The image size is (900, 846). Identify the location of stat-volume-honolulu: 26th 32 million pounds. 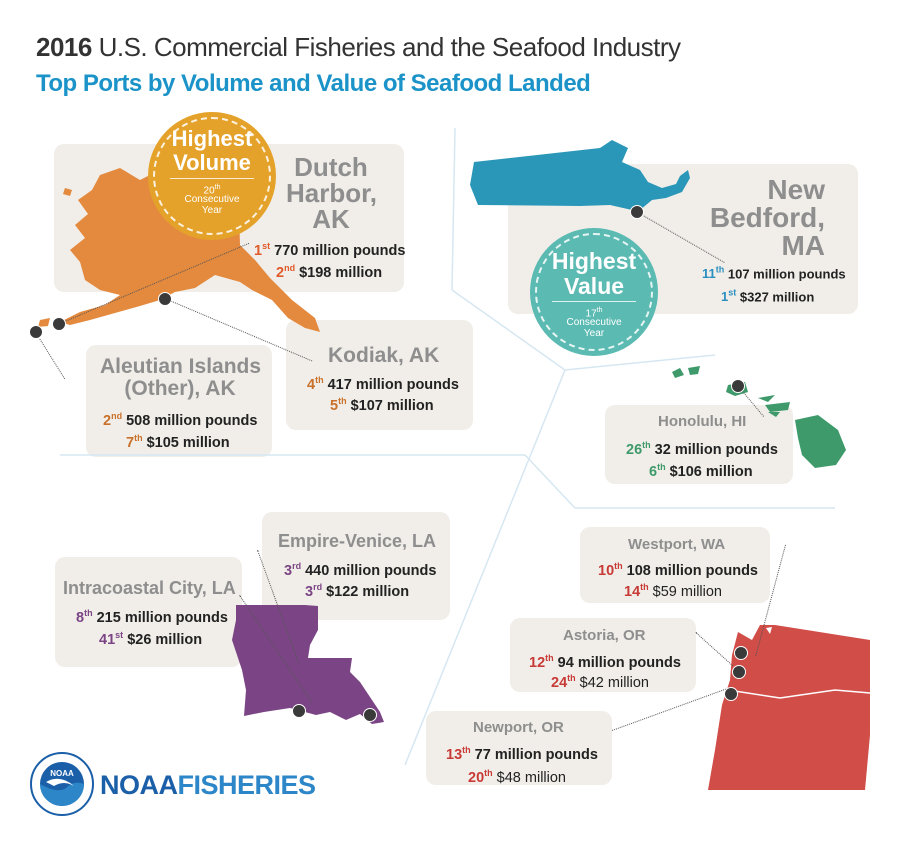
(702, 449).